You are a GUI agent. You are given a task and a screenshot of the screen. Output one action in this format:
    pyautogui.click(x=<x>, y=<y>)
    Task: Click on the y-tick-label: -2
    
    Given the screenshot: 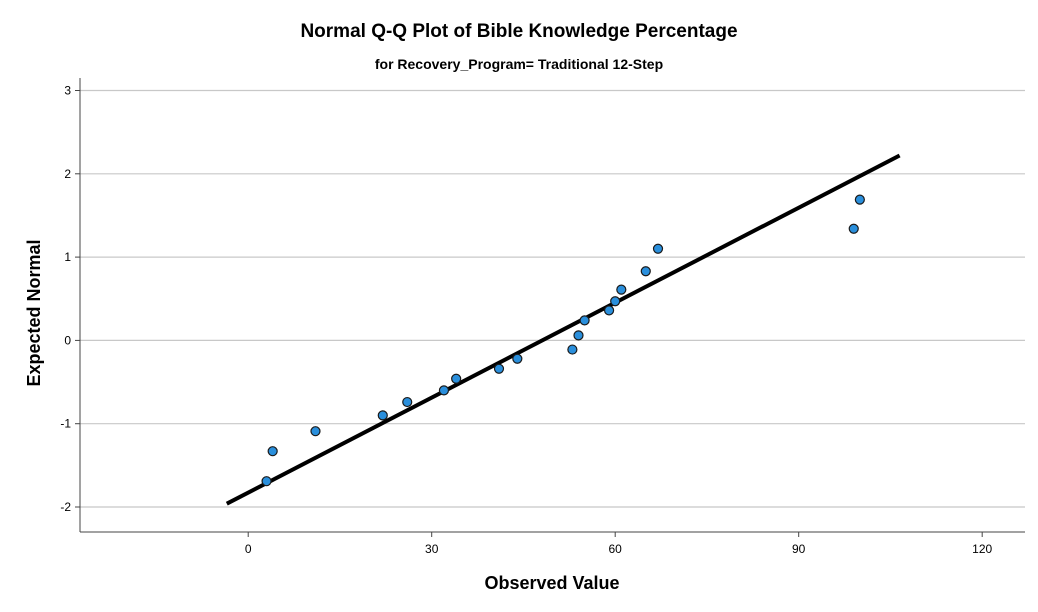 What is the action you would take?
    pyautogui.click(x=65, y=507)
    